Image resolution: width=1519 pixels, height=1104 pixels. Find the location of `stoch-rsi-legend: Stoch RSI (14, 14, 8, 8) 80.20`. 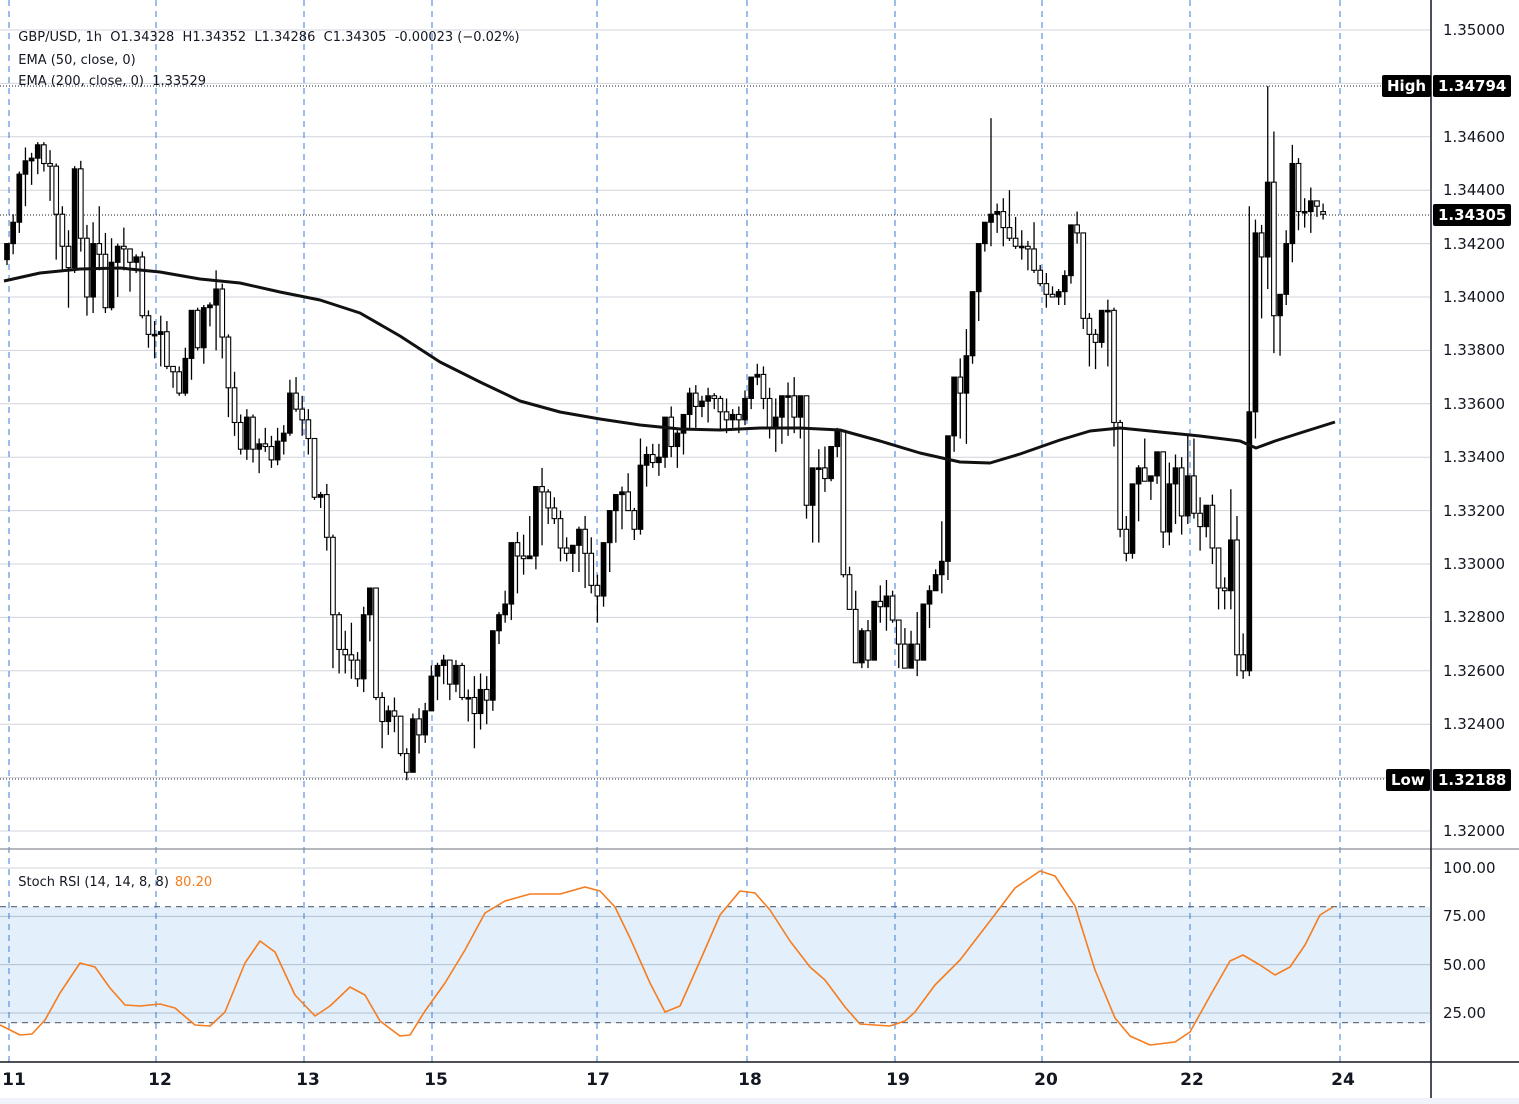

stoch-rsi-legend: Stoch RSI (14, 14, 8, 8) 80.20 is located at coordinates (111, 875).